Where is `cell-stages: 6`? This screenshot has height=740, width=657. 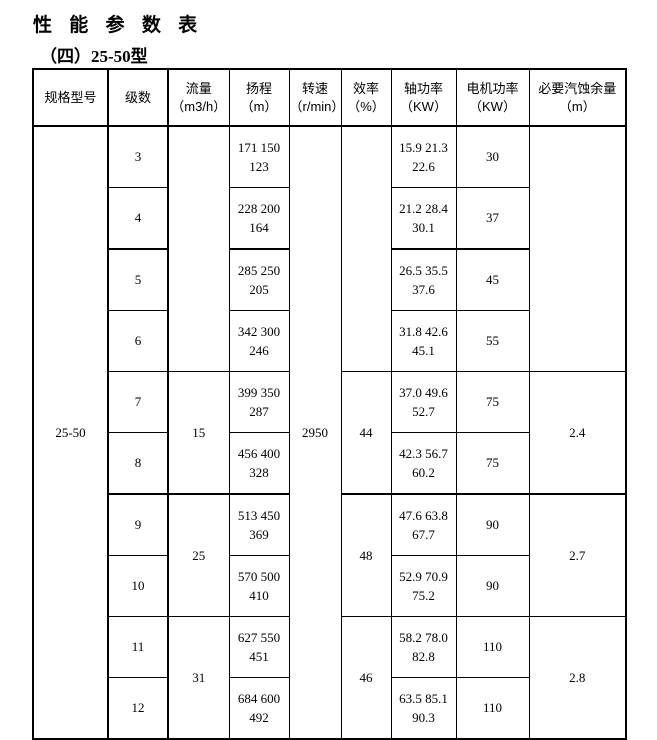 cell-stages: 6 is located at coordinates (138, 341).